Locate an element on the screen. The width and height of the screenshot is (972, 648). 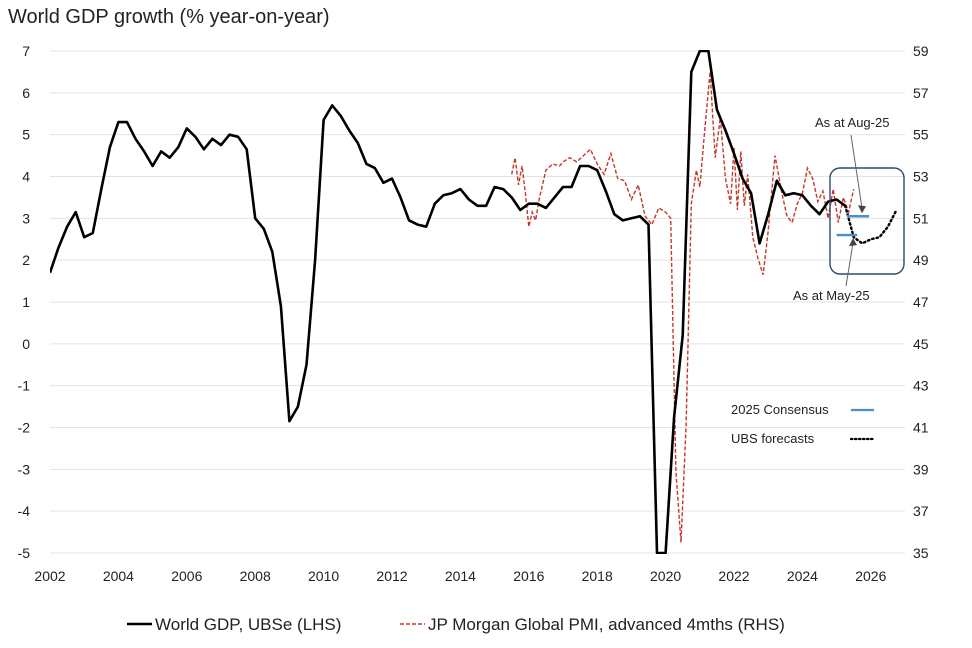
y-tick-label: -5 is located at coordinates (24, 553).